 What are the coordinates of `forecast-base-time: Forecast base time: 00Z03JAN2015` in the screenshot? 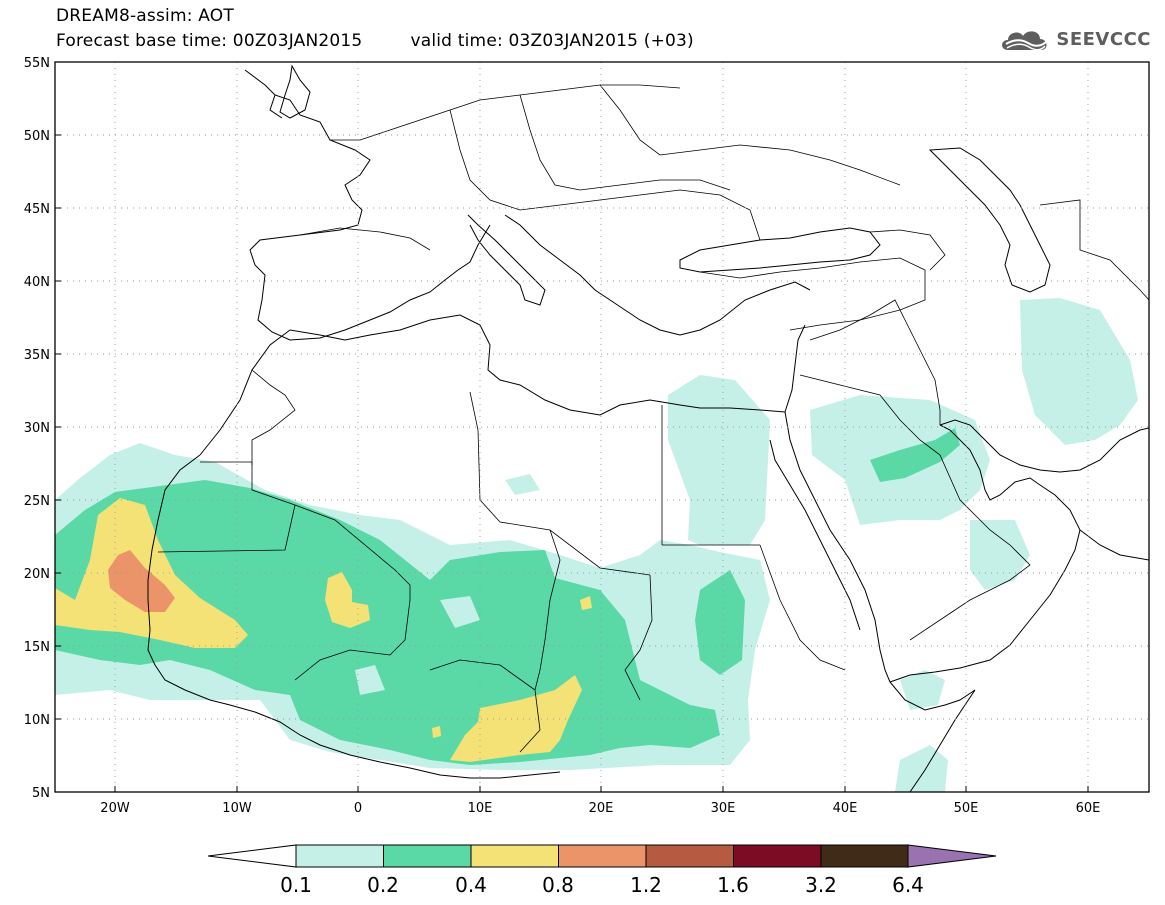 It's located at (209, 41).